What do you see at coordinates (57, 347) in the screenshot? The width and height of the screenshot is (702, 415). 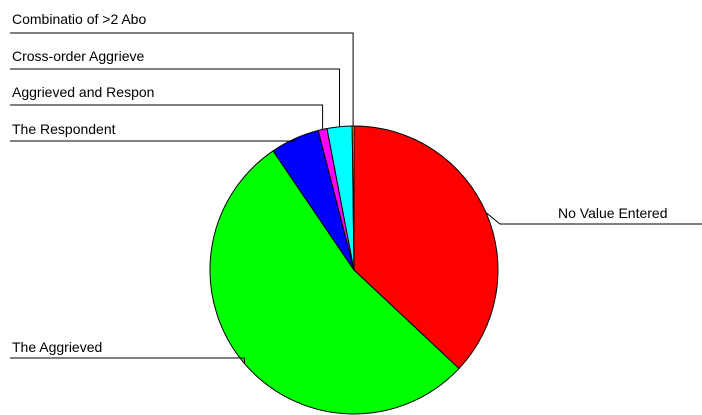 I see `slice-label: The Aggrieved` at bounding box center [57, 347].